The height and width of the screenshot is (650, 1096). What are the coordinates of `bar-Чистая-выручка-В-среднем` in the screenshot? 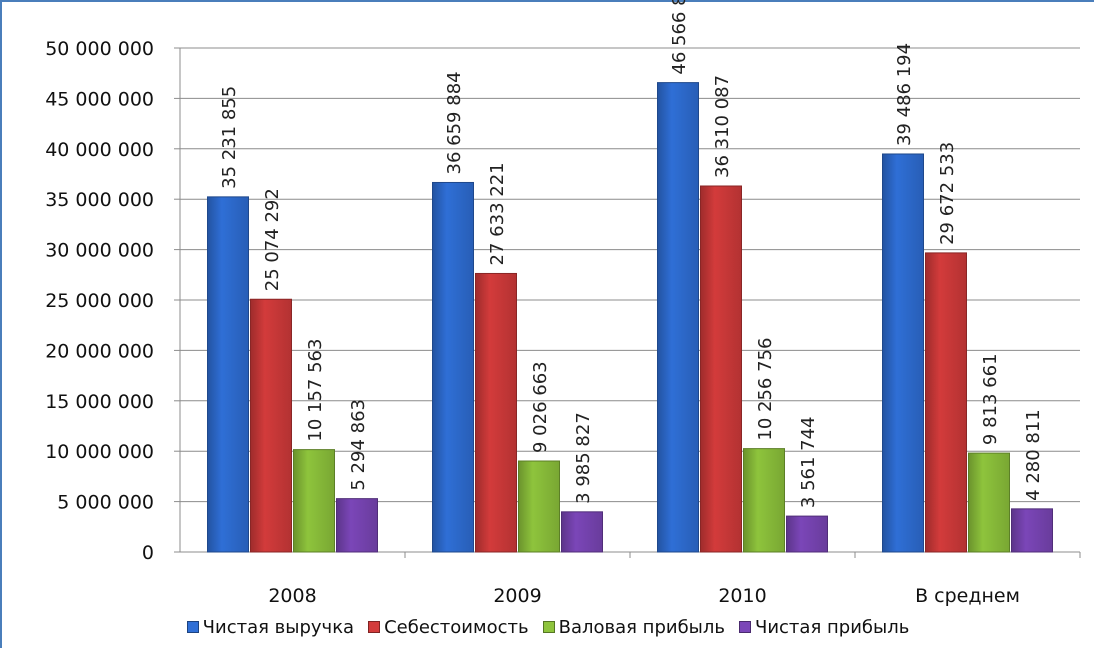 It's located at (903, 353).